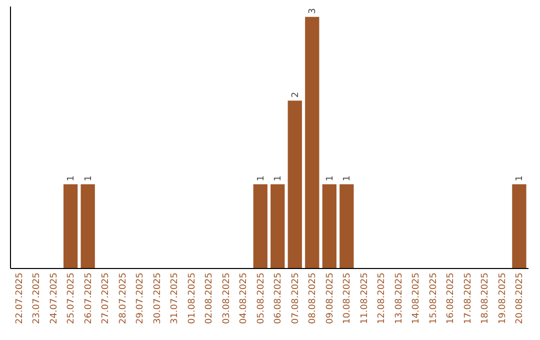  Describe the element at coordinates (451, 298) in the screenshot. I see `x-tick-label: 16.08.2025` at that location.